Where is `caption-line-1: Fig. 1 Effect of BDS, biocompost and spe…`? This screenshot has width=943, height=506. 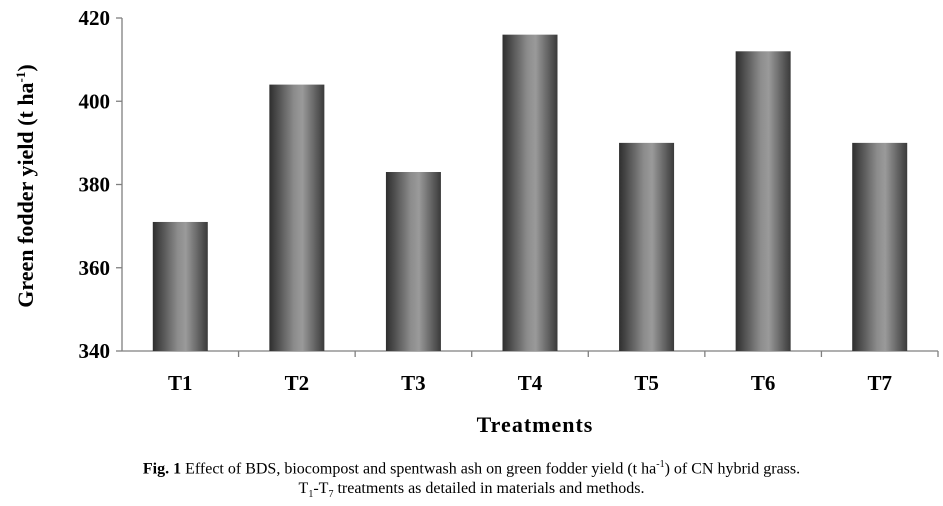
caption-line-1: Fig. 1 Effect of BDS, biocompost and spe… is located at coordinates (471, 467).